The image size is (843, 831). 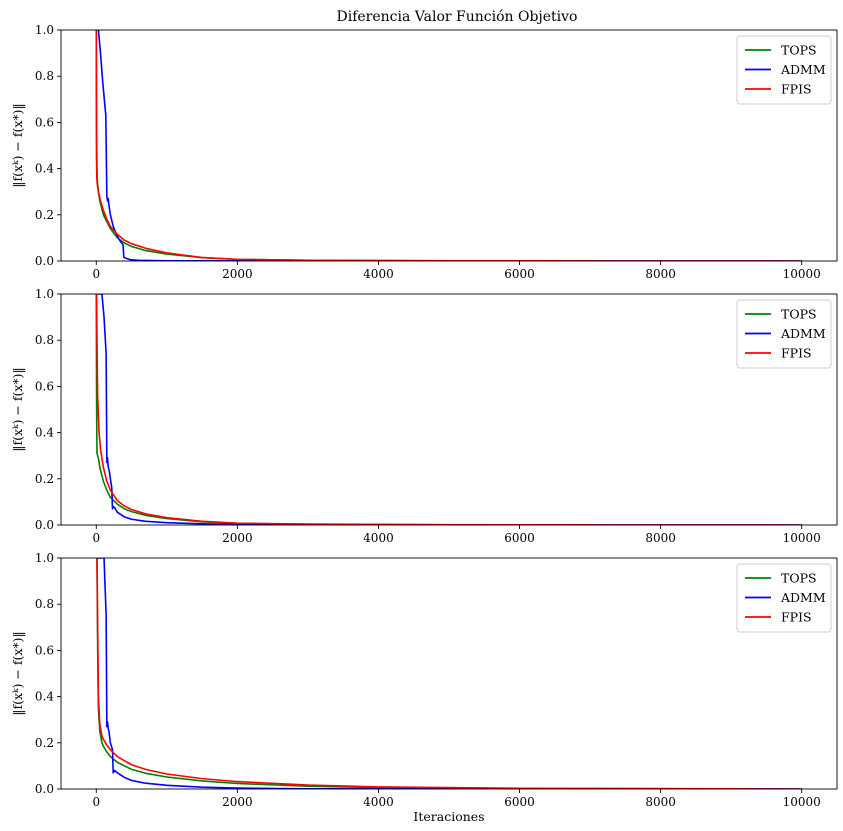 What do you see at coordinates (457, 17) in the screenshot?
I see `figure-title: Diferencia Valor Función Objetivo` at bounding box center [457, 17].